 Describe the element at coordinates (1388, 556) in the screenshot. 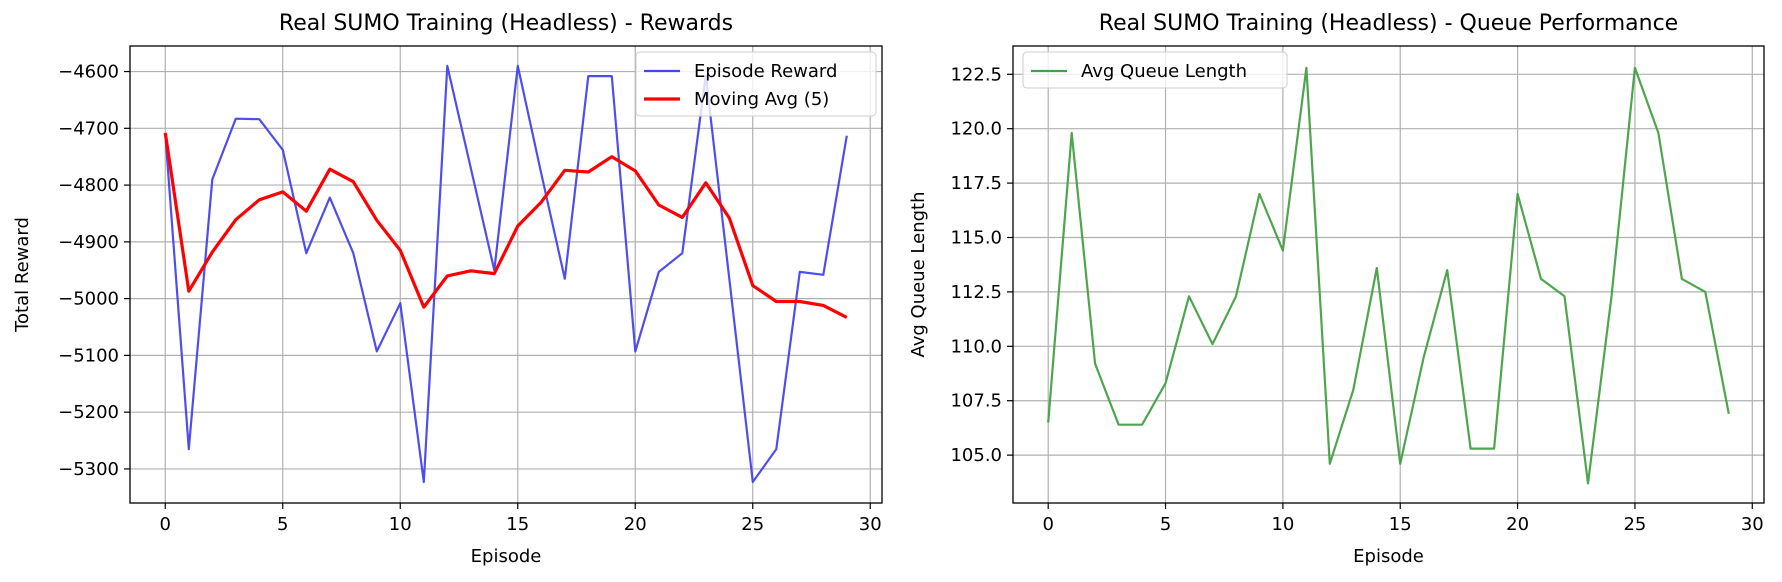

I see `queue-x-axis-label: Episode` at that location.